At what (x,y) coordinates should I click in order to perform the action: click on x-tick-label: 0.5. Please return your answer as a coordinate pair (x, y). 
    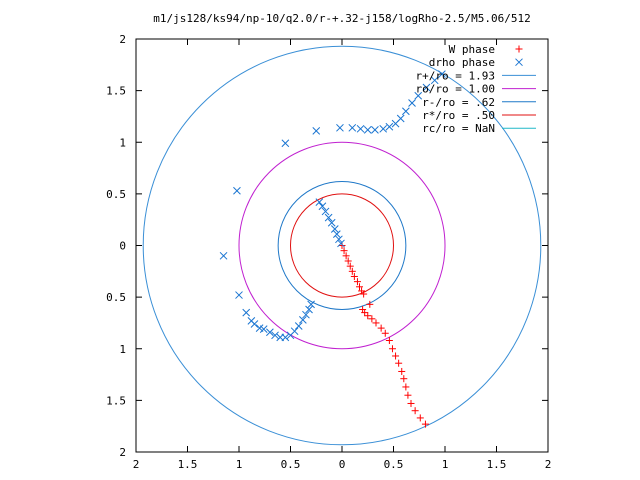
    Looking at the image, I should click on (291, 464).